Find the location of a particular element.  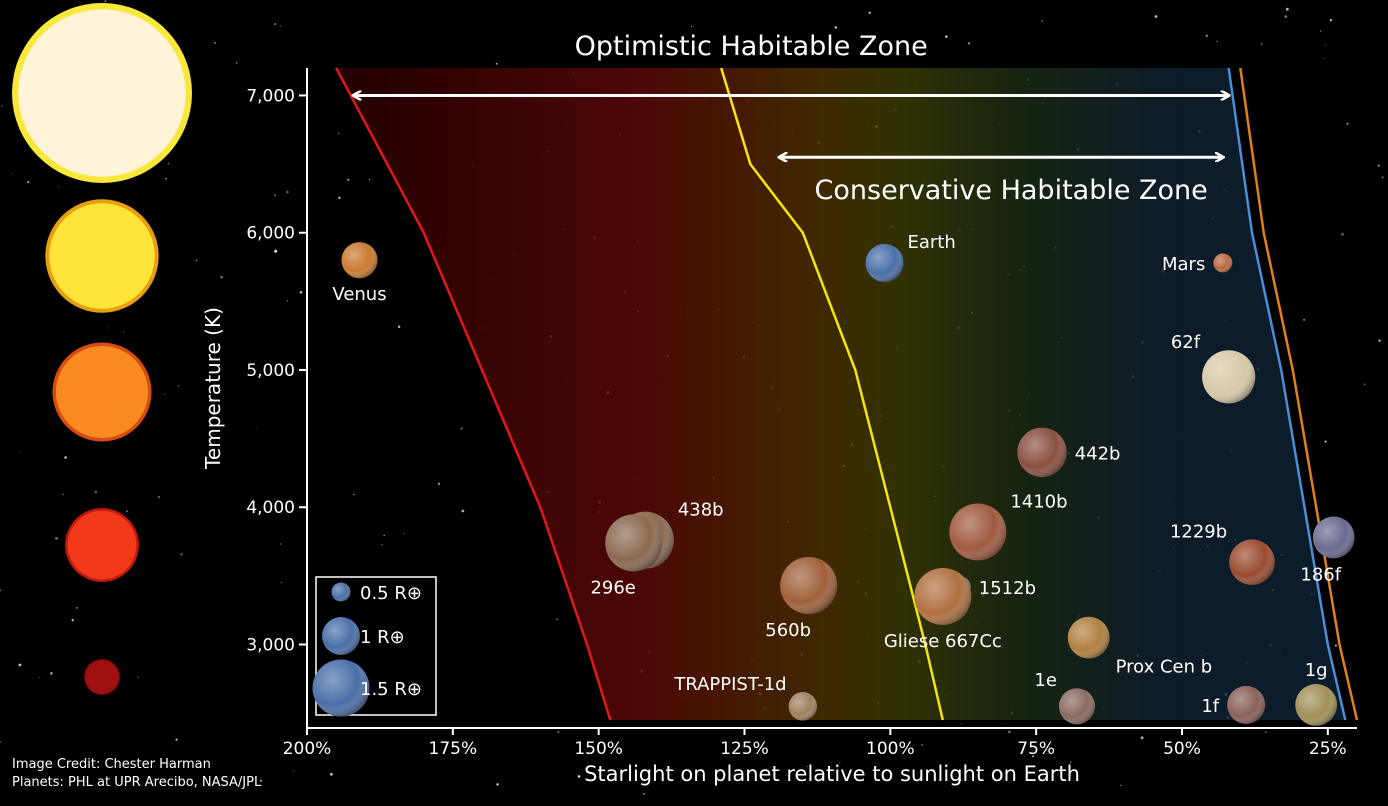

y-tick-label: 6,000 is located at coordinates (270, 234).